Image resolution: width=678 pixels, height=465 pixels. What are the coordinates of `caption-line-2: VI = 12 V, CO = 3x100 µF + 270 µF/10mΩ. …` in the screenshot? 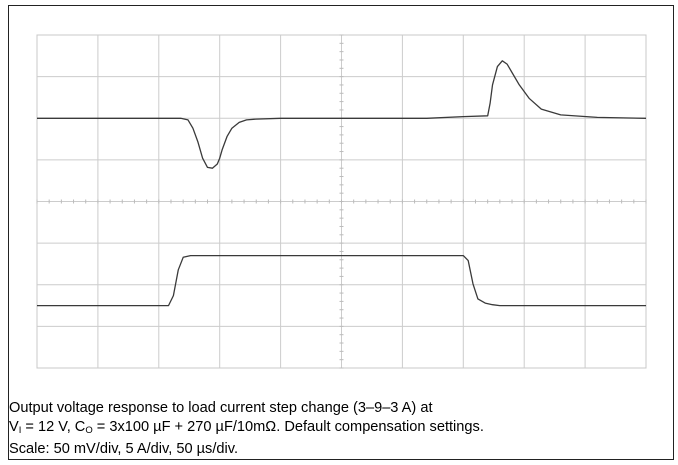 It's located at (339, 429).